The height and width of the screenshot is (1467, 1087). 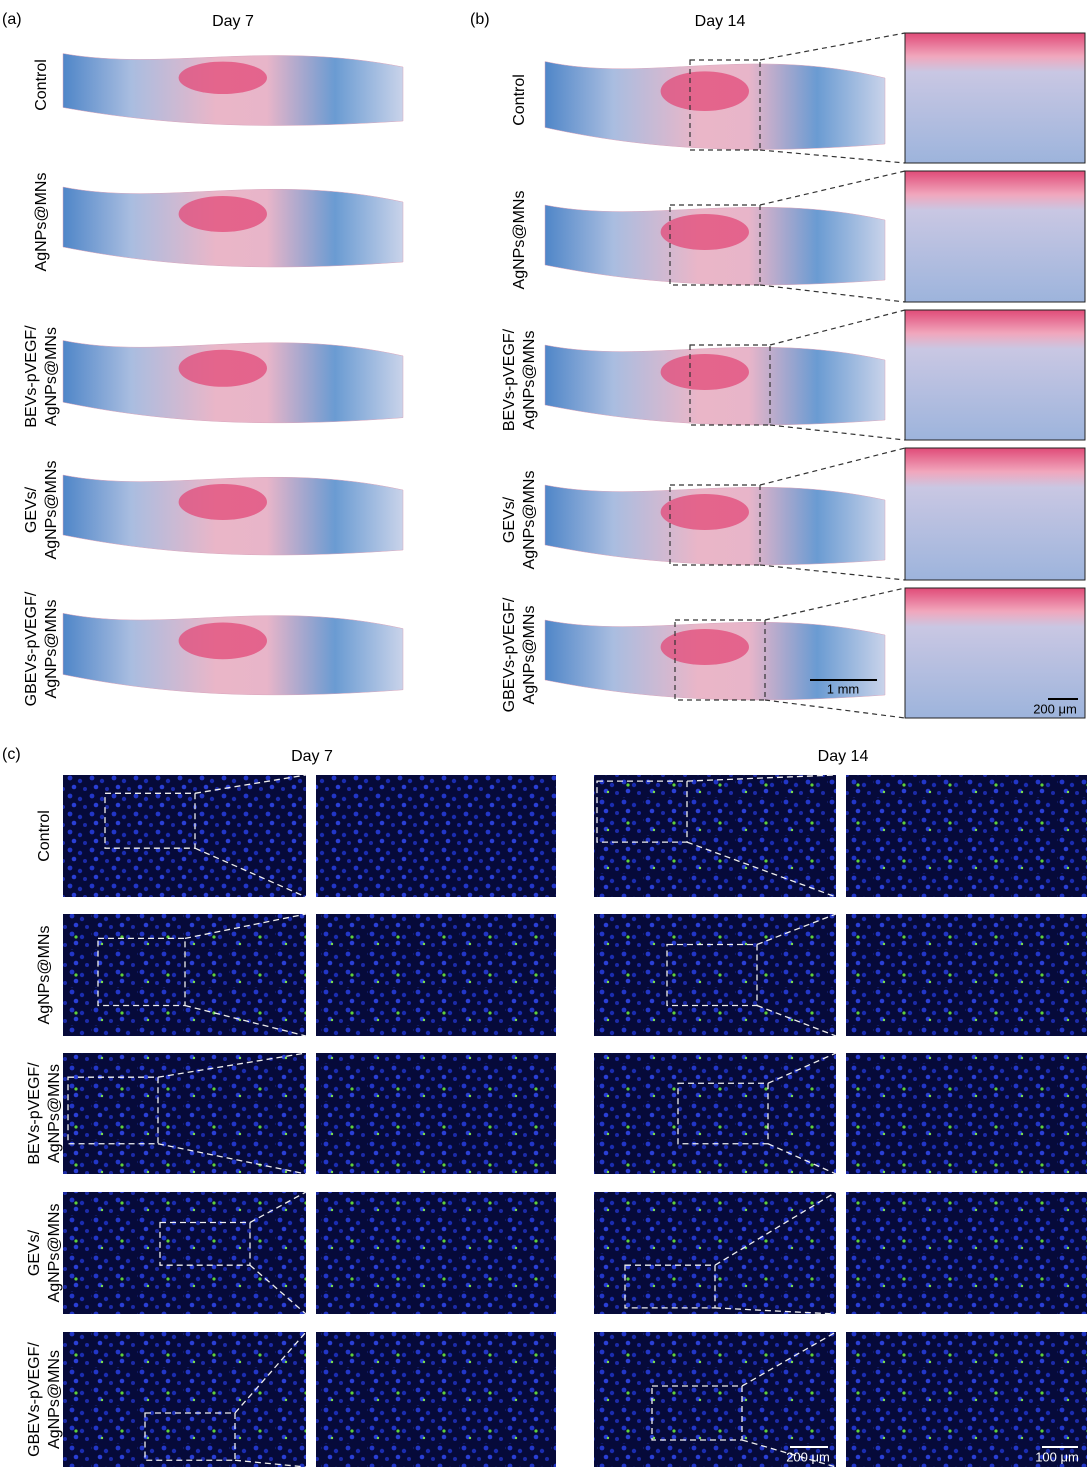 What do you see at coordinates (843, 688) in the screenshot?
I see `scale-bar-label: 1 mm` at bounding box center [843, 688].